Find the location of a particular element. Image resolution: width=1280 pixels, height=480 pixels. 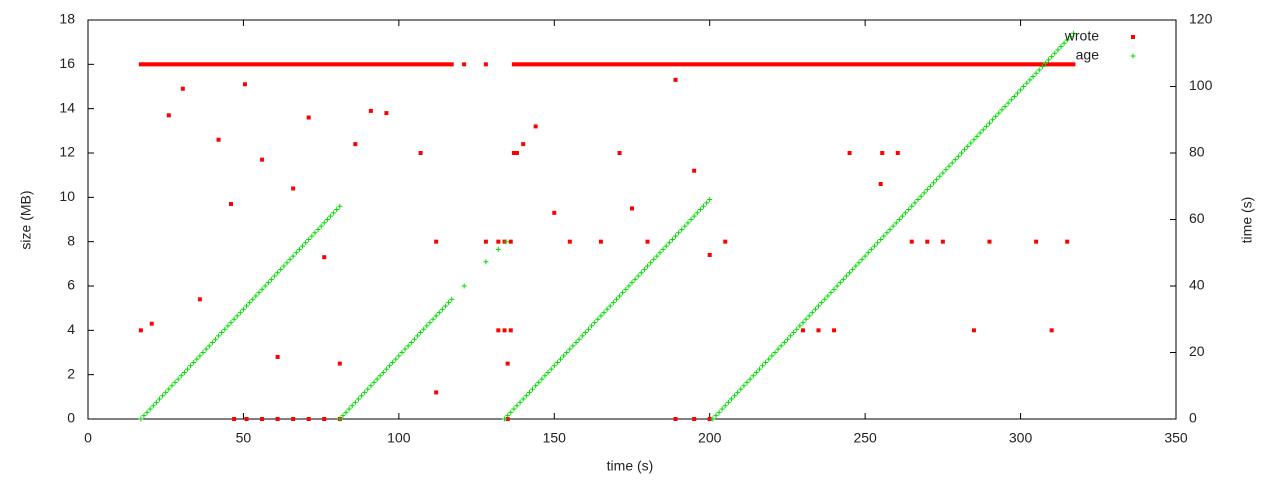

y2-axis-label: time (s) is located at coordinates (1247, 220).